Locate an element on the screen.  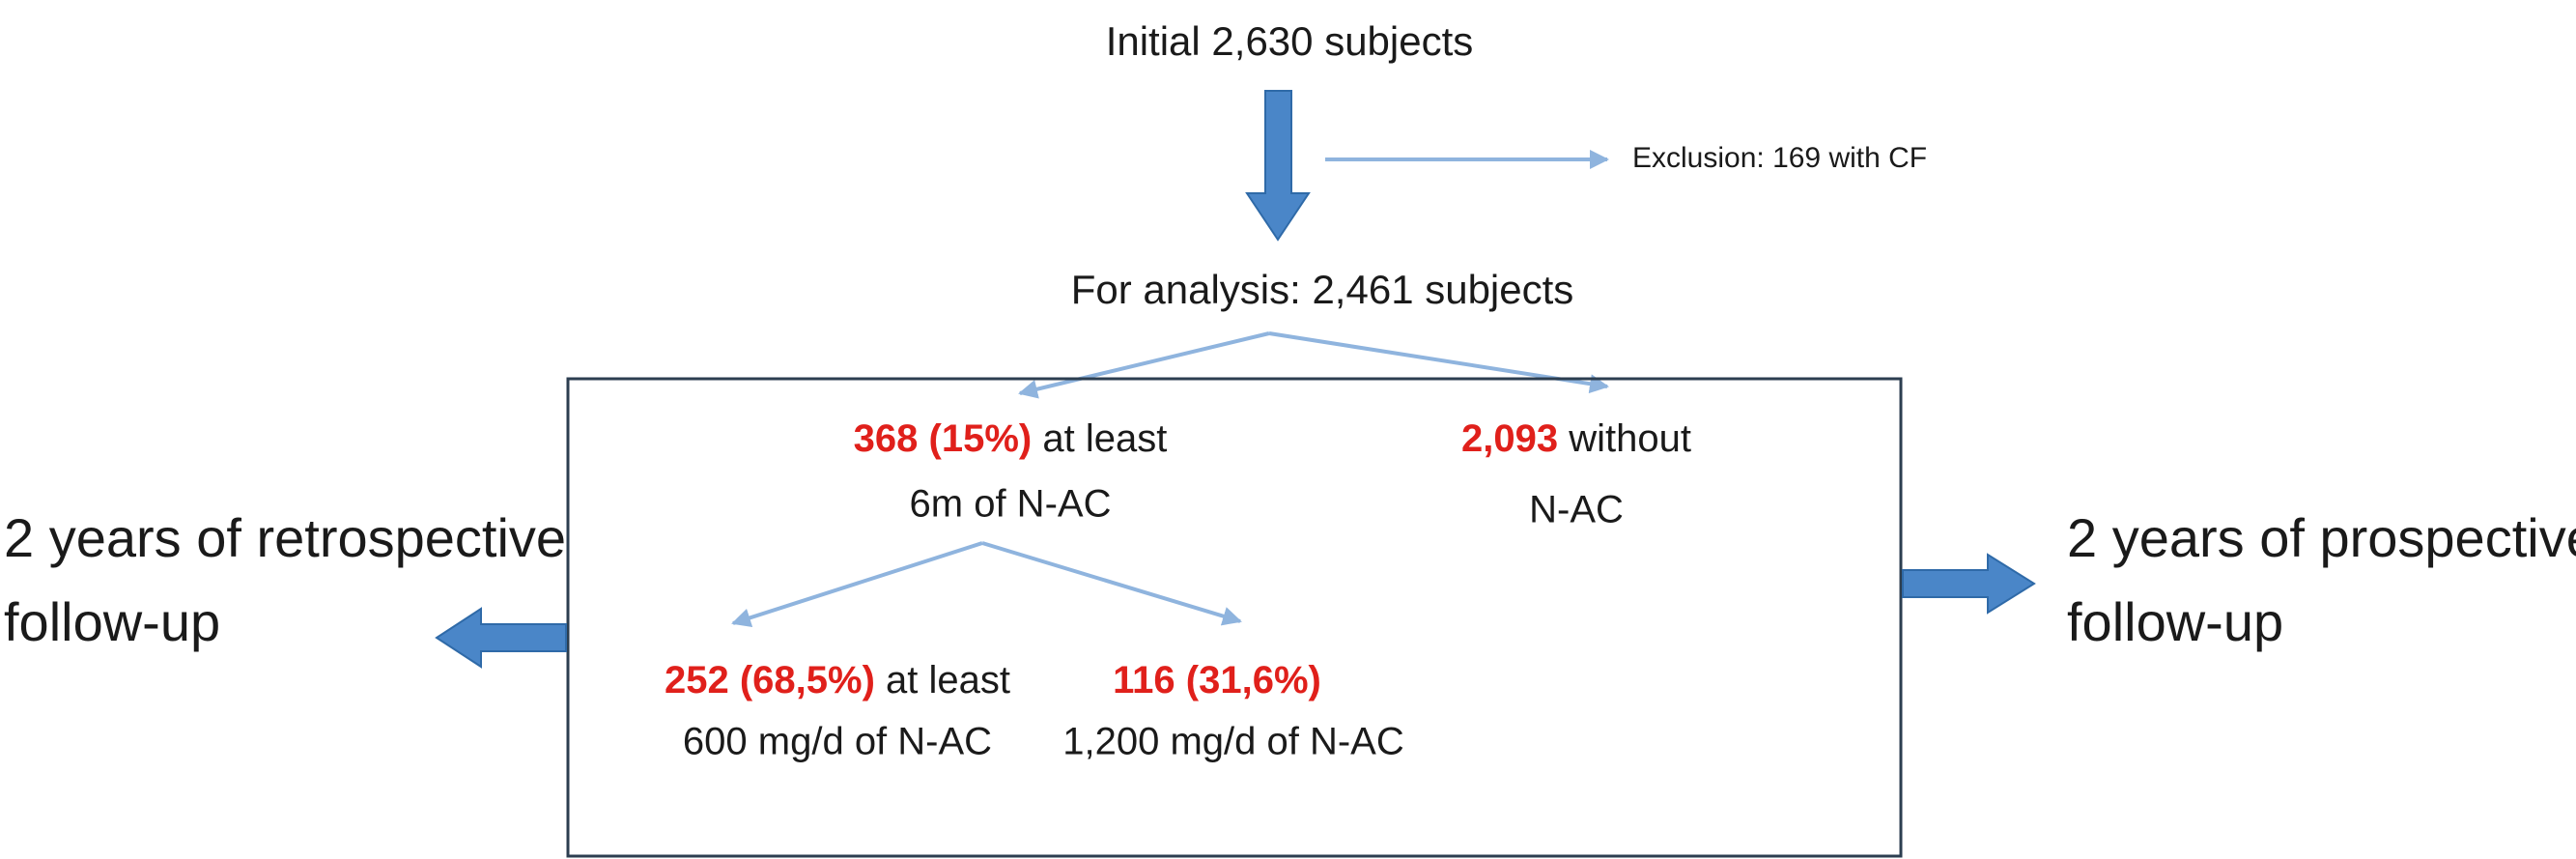
prospective-line2: follow-up is located at coordinates (2175, 621).